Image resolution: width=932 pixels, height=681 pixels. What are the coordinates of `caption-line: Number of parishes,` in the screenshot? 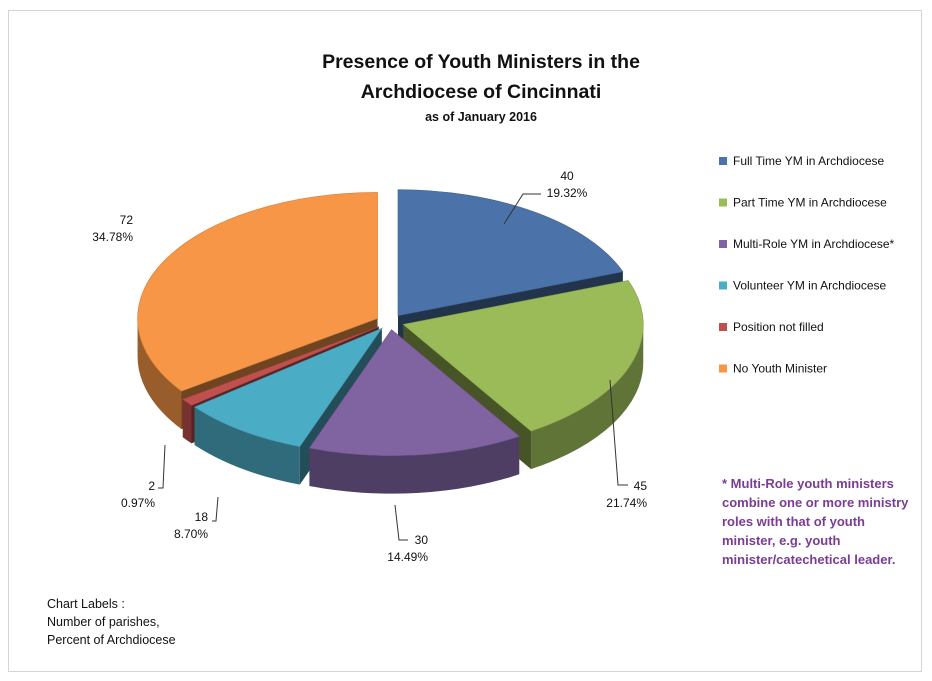 It's located at (111, 622).